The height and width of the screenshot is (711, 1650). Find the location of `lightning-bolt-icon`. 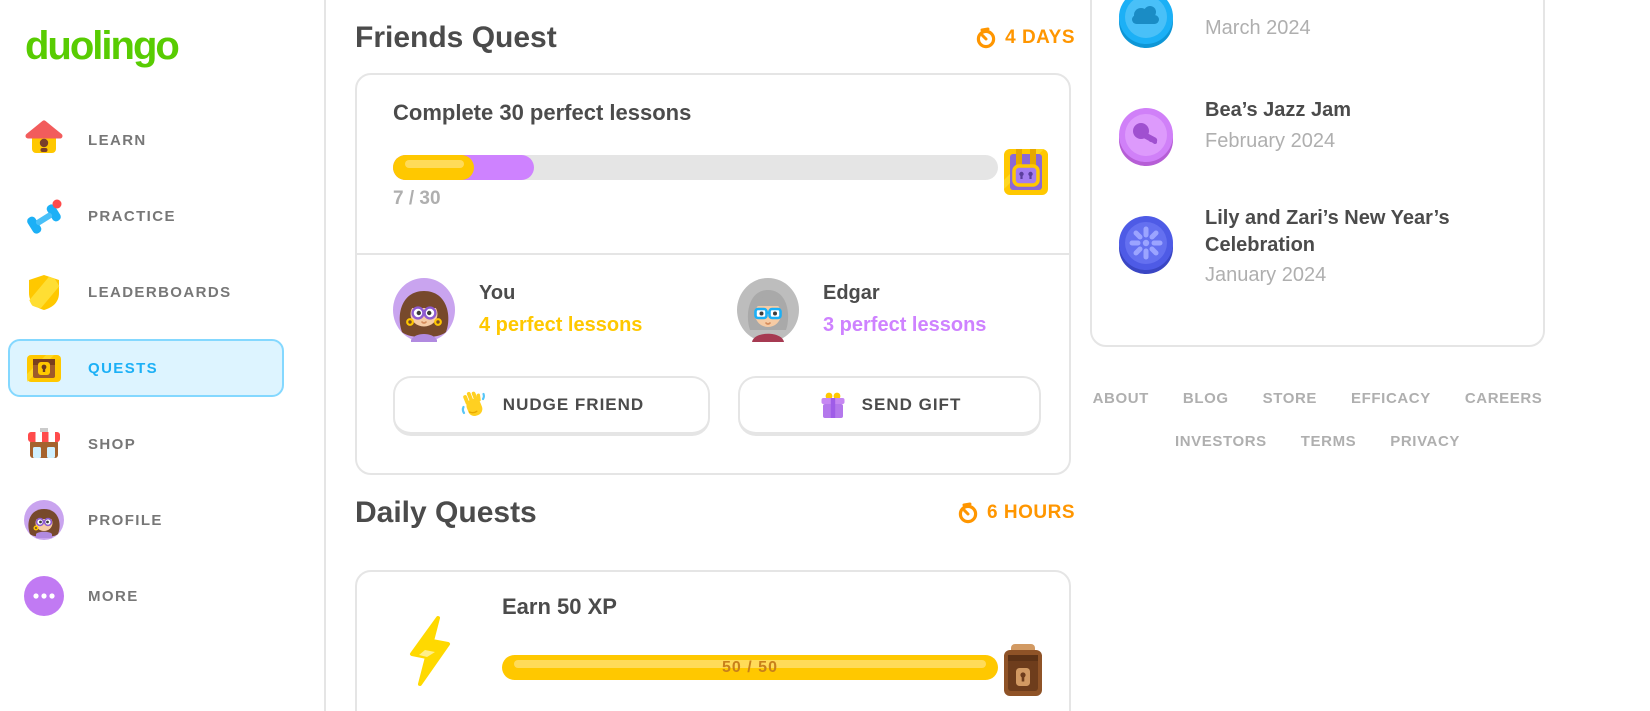

lightning-bolt-icon is located at coordinates (430, 653).